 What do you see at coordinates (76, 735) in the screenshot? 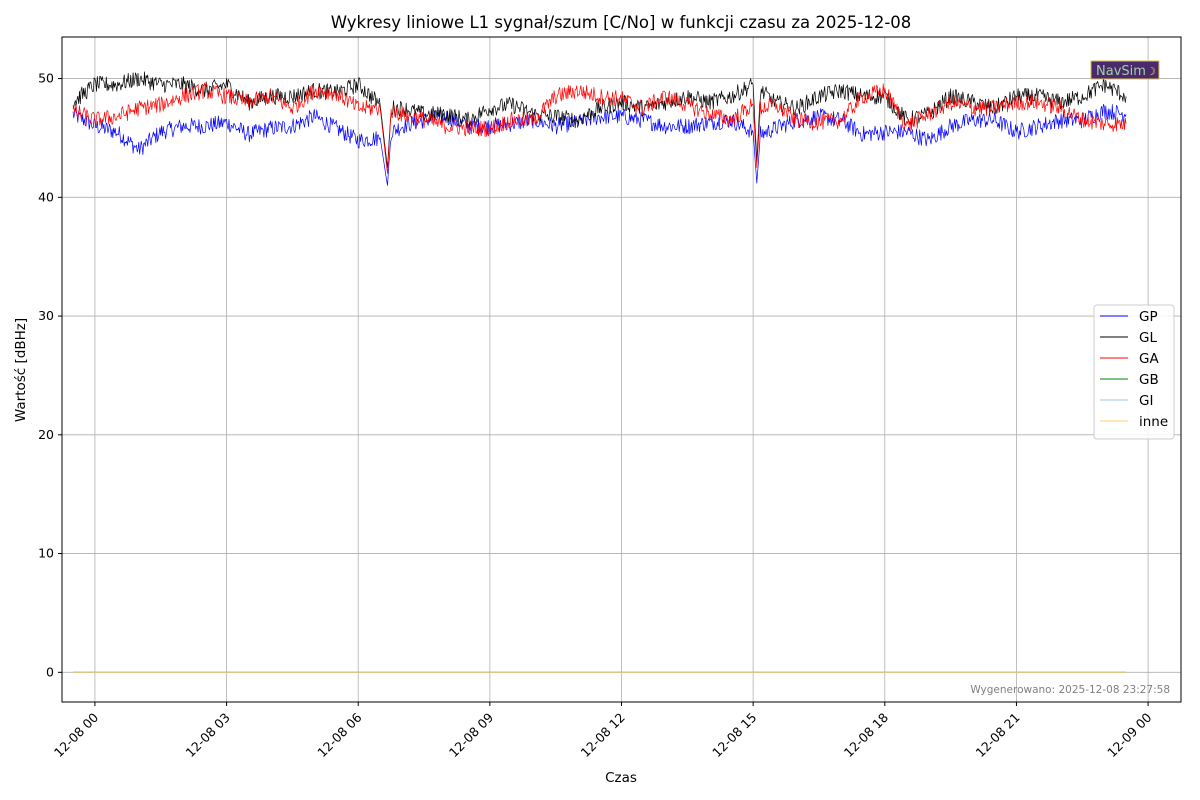
I see `x-tick-label: 12-08 00` at bounding box center [76, 735].